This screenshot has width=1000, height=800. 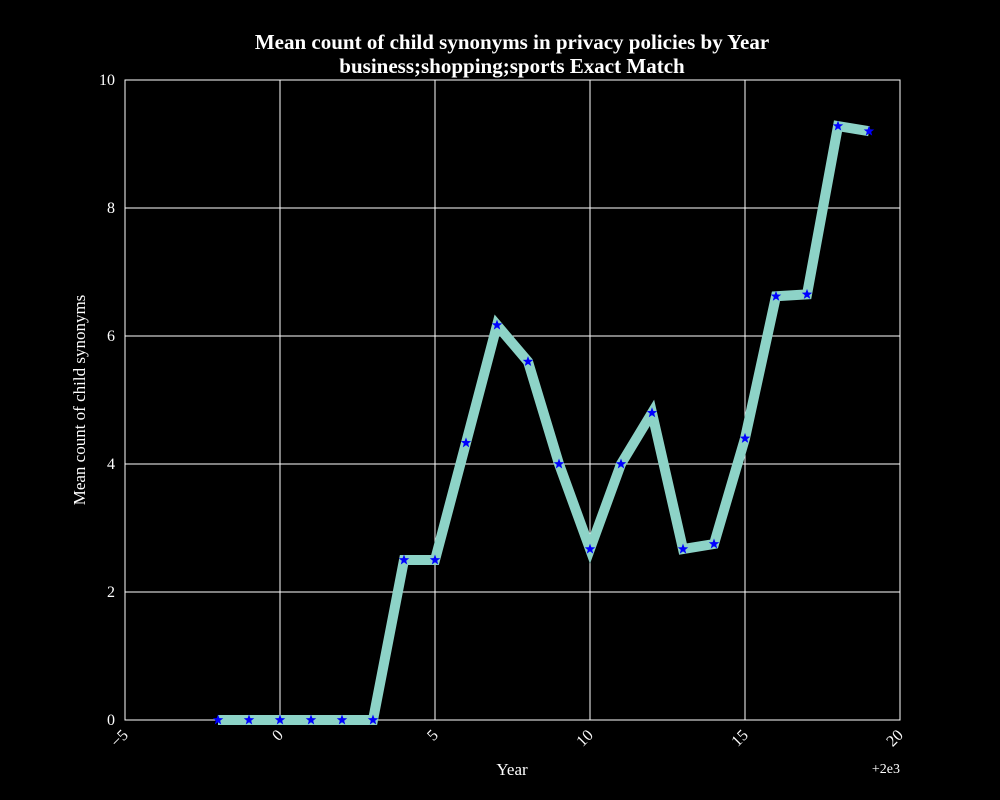 What do you see at coordinates (512, 66) in the screenshot?
I see `chart-title-line-2: business;shopping;sports Exact Match` at bounding box center [512, 66].